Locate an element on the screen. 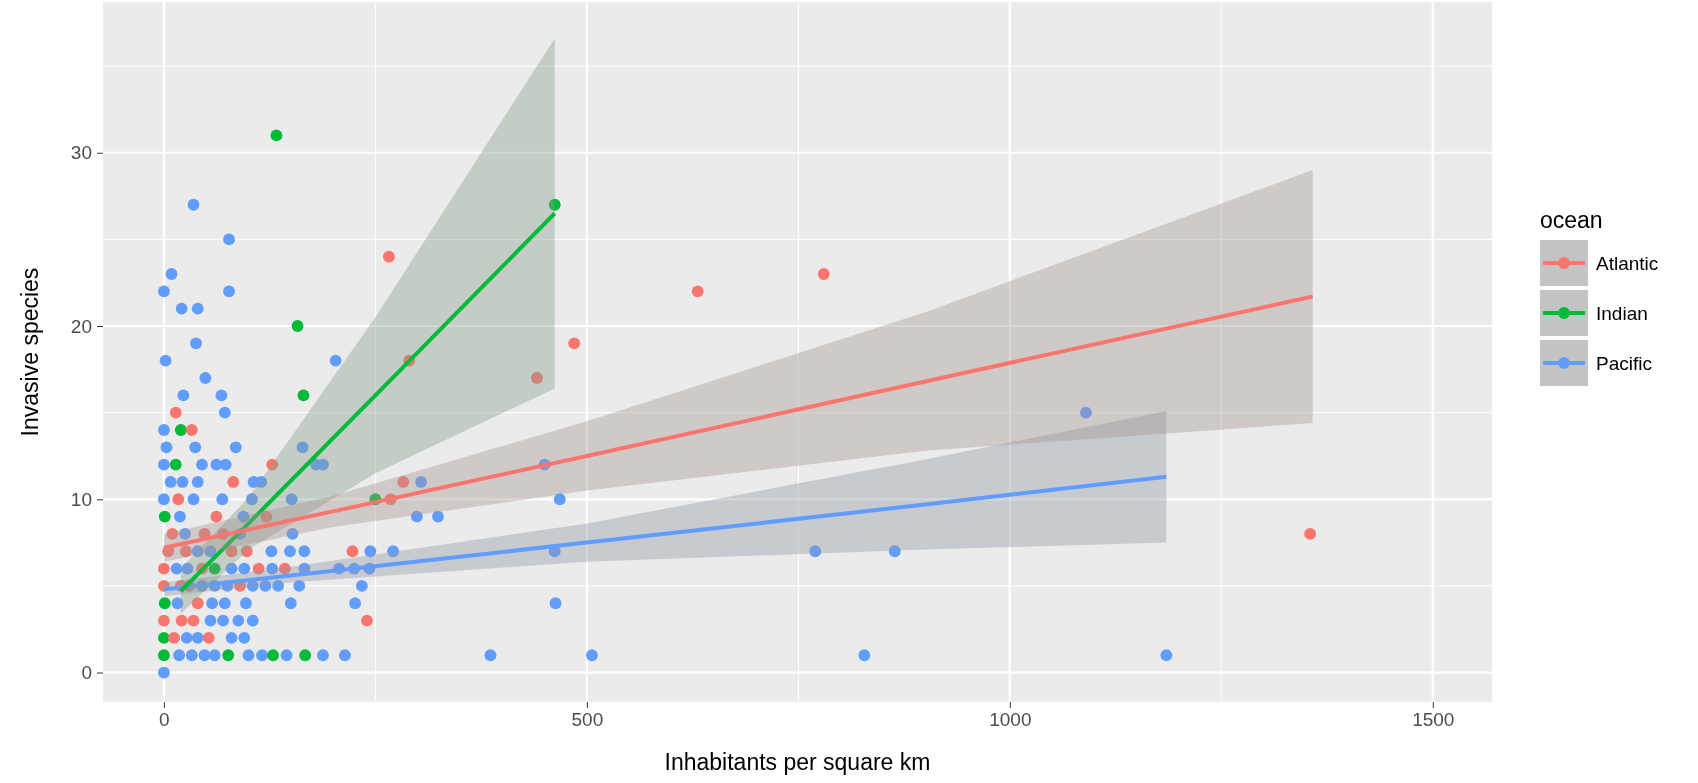 This screenshot has height=783, width=1698. x-tick-label: 500 is located at coordinates (587, 720).